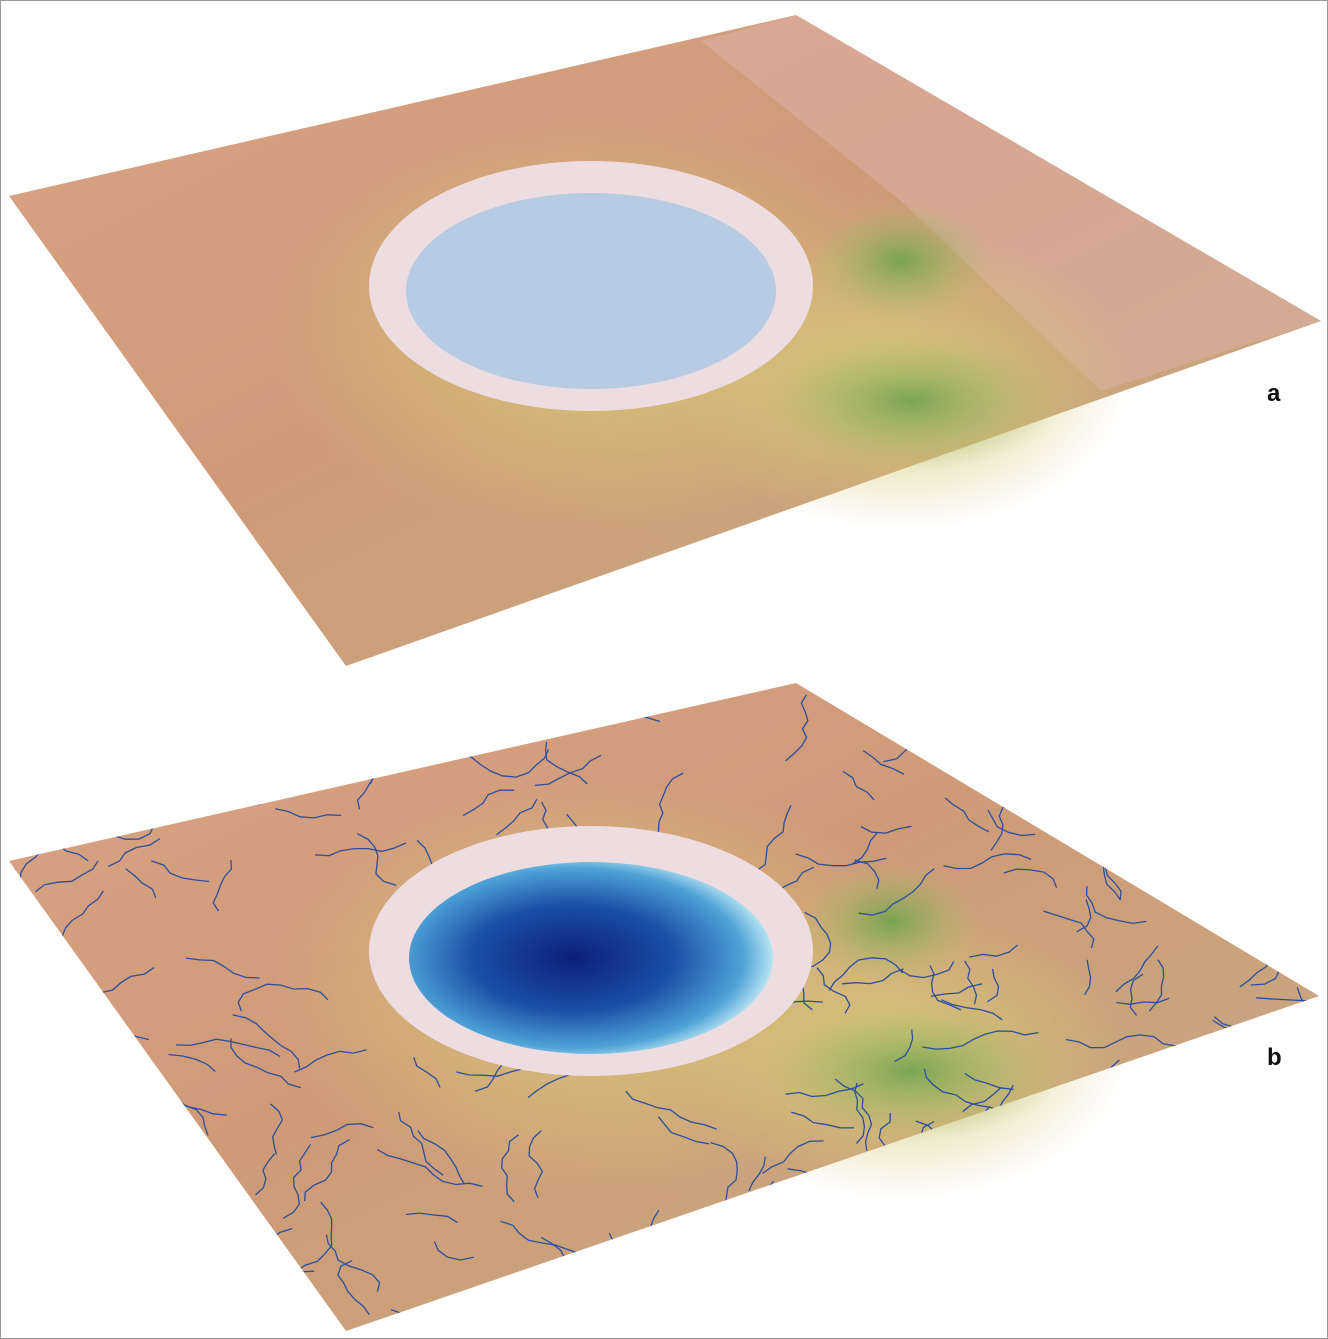  I want to click on lake, so click(591, 291).